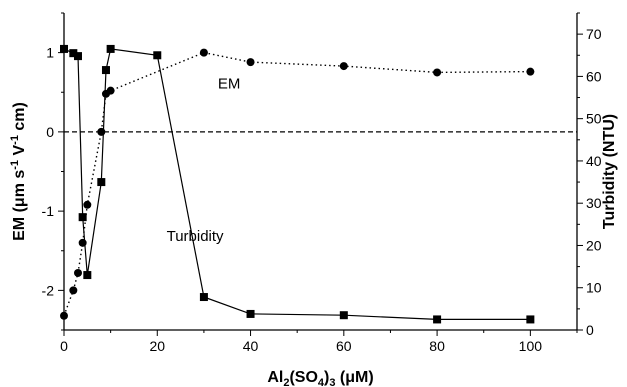  Describe the element at coordinates (344, 346) in the screenshot. I see `x-tick-label: 60` at that location.